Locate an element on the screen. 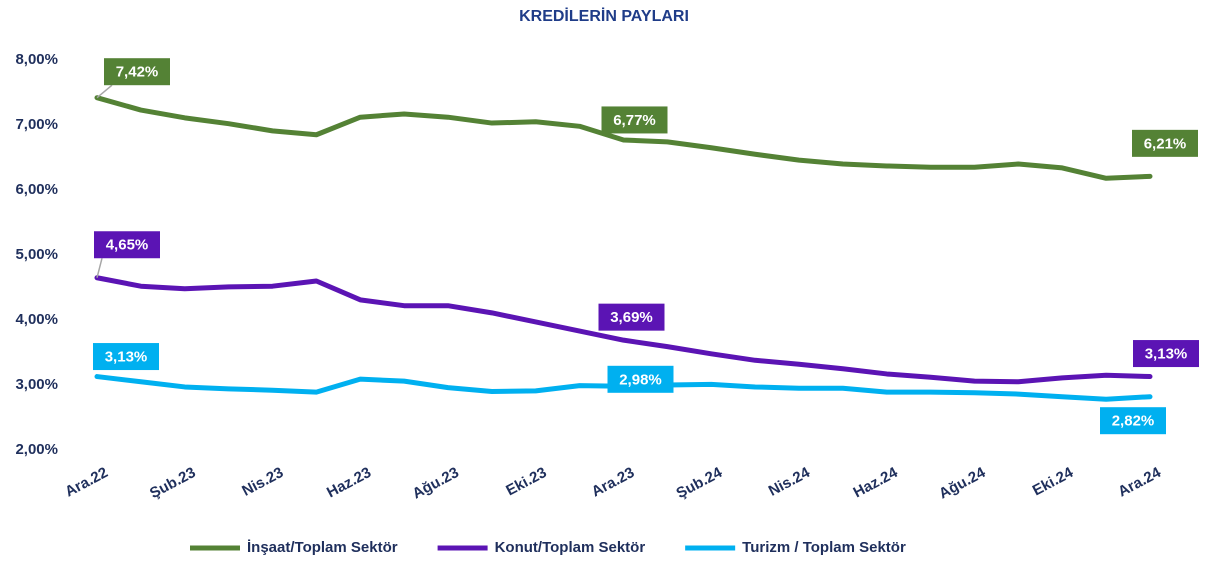 Image resolution: width=1209 pixels, height=561 pixels. data-label: 2,98% is located at coordinates (640, 379).